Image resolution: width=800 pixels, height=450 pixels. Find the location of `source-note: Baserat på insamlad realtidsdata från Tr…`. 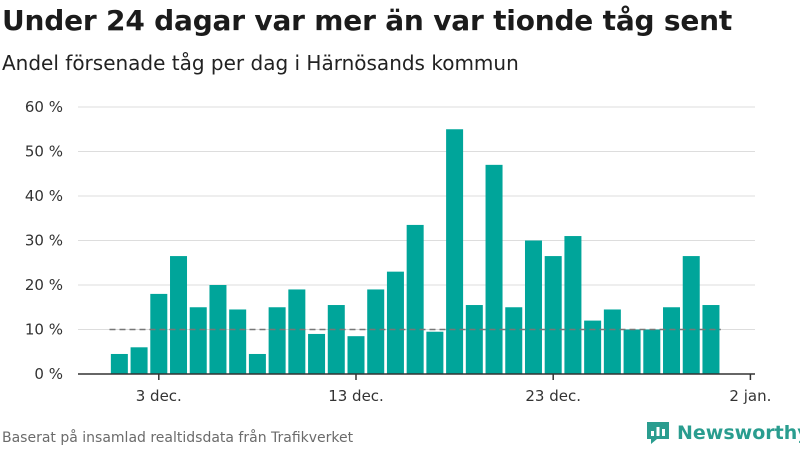

source-note: Baserat på insamlad realtidsdata från Tr… is located at coordinates (178, 438).